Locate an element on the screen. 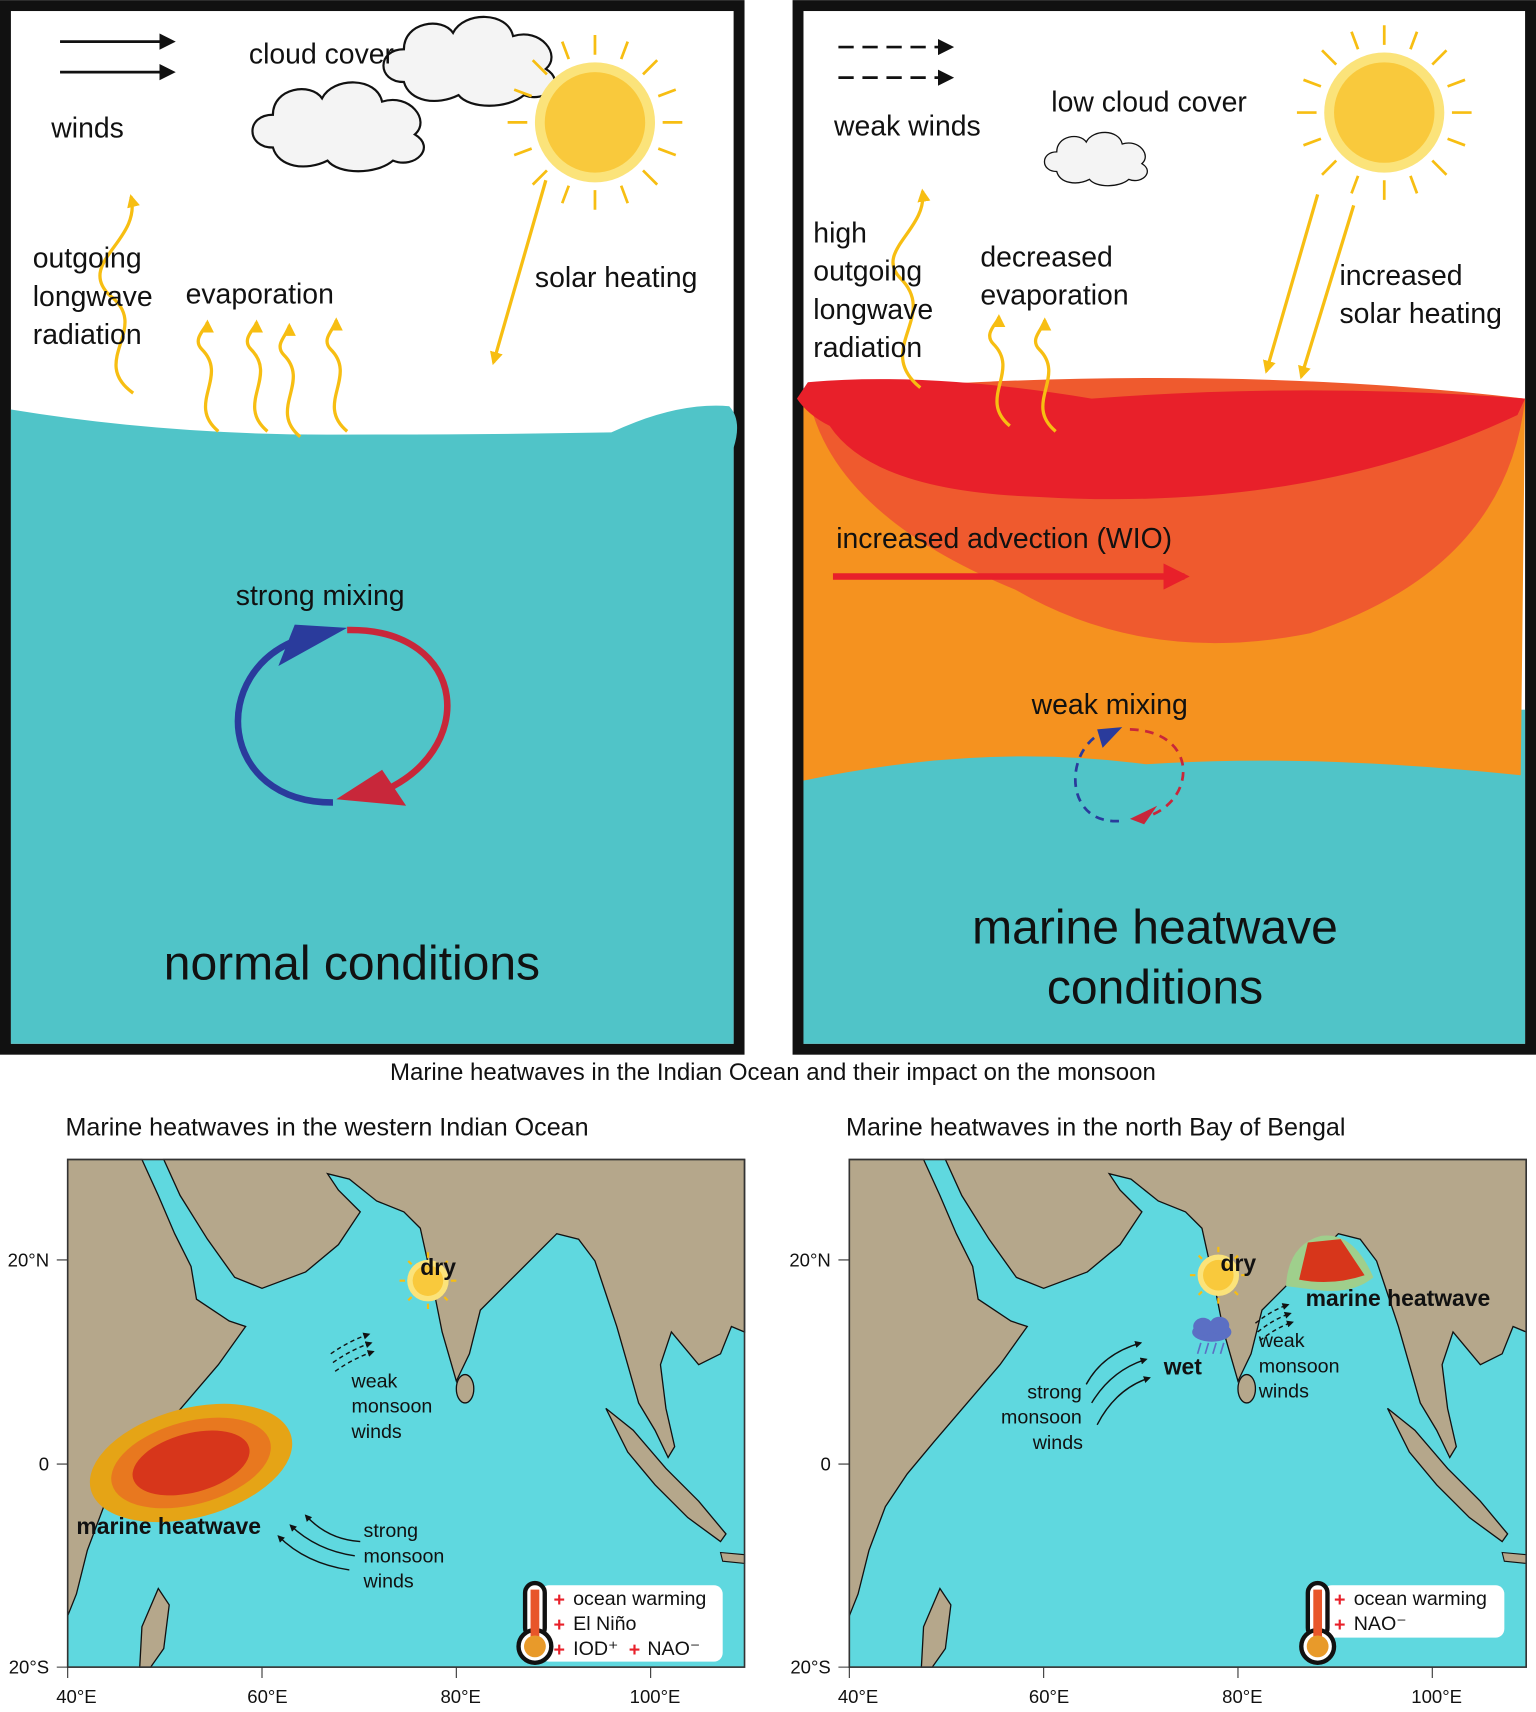 The width and height of the screenshot is (1536, 1712). label: IOD⁺ is located at coordinates (595, 1649).